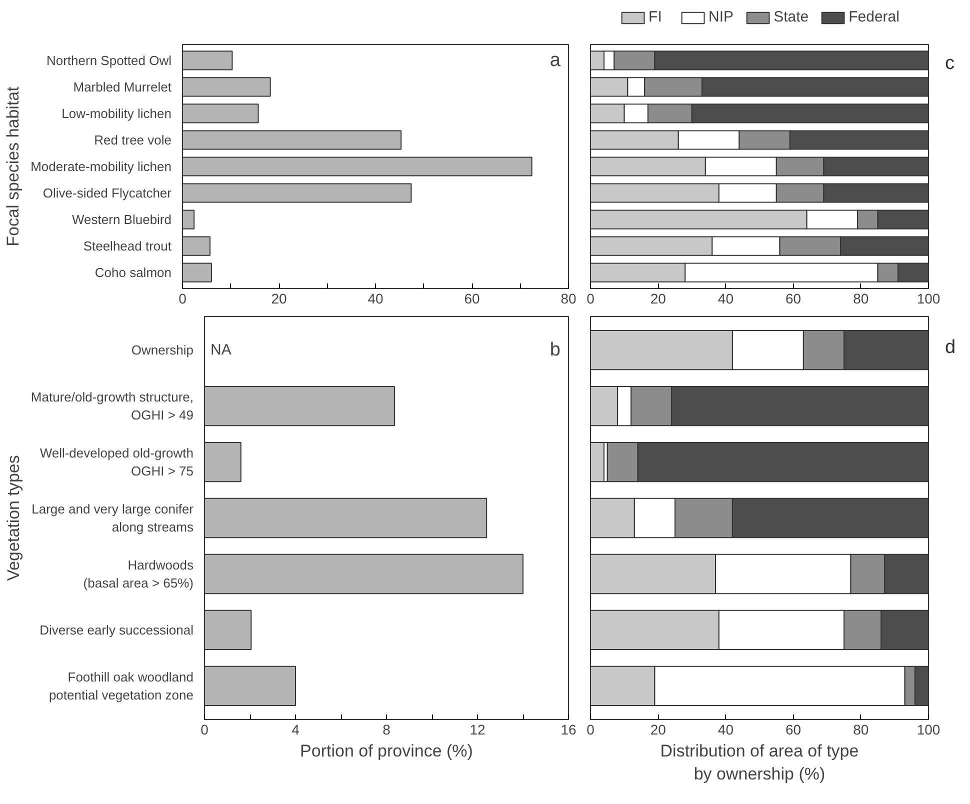 This screenshot has height=804, width=970. Describe the element at coordinates (478, 730) in the screenshot. I see `x-tick-label: 12` at that location.